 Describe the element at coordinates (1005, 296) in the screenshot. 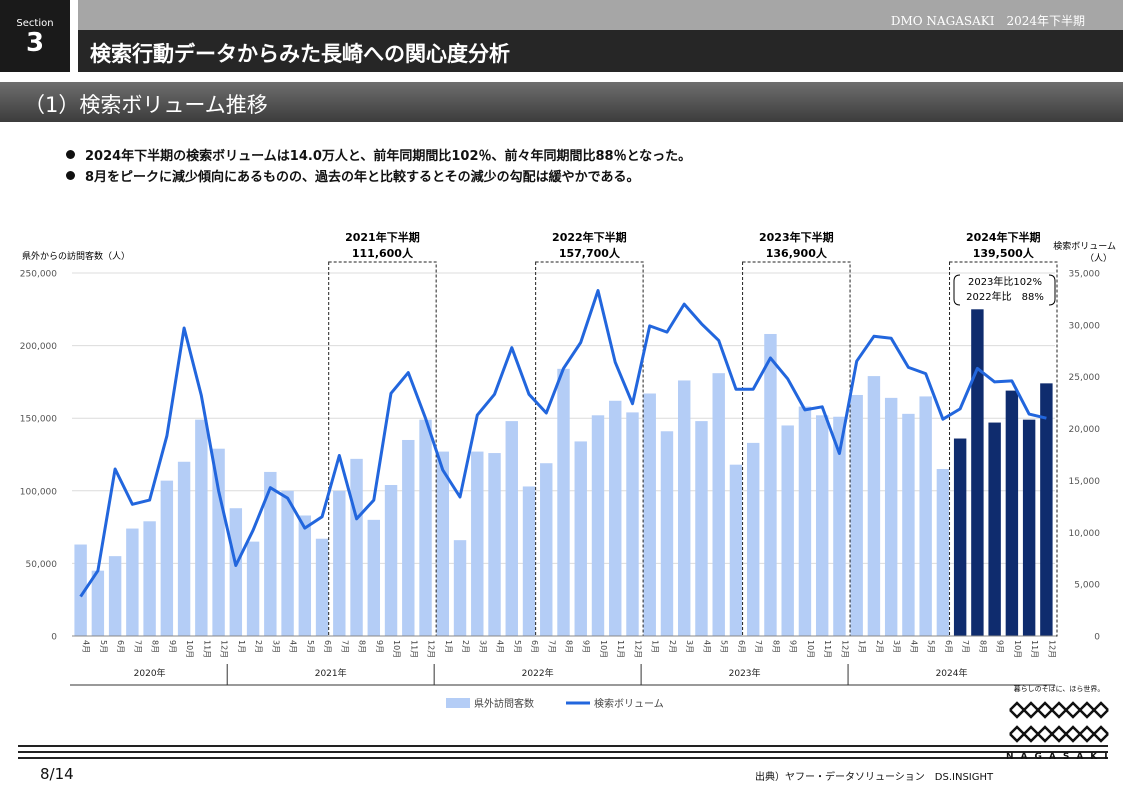

I see `comparison-line-2: 2022年比 88%` at that location.